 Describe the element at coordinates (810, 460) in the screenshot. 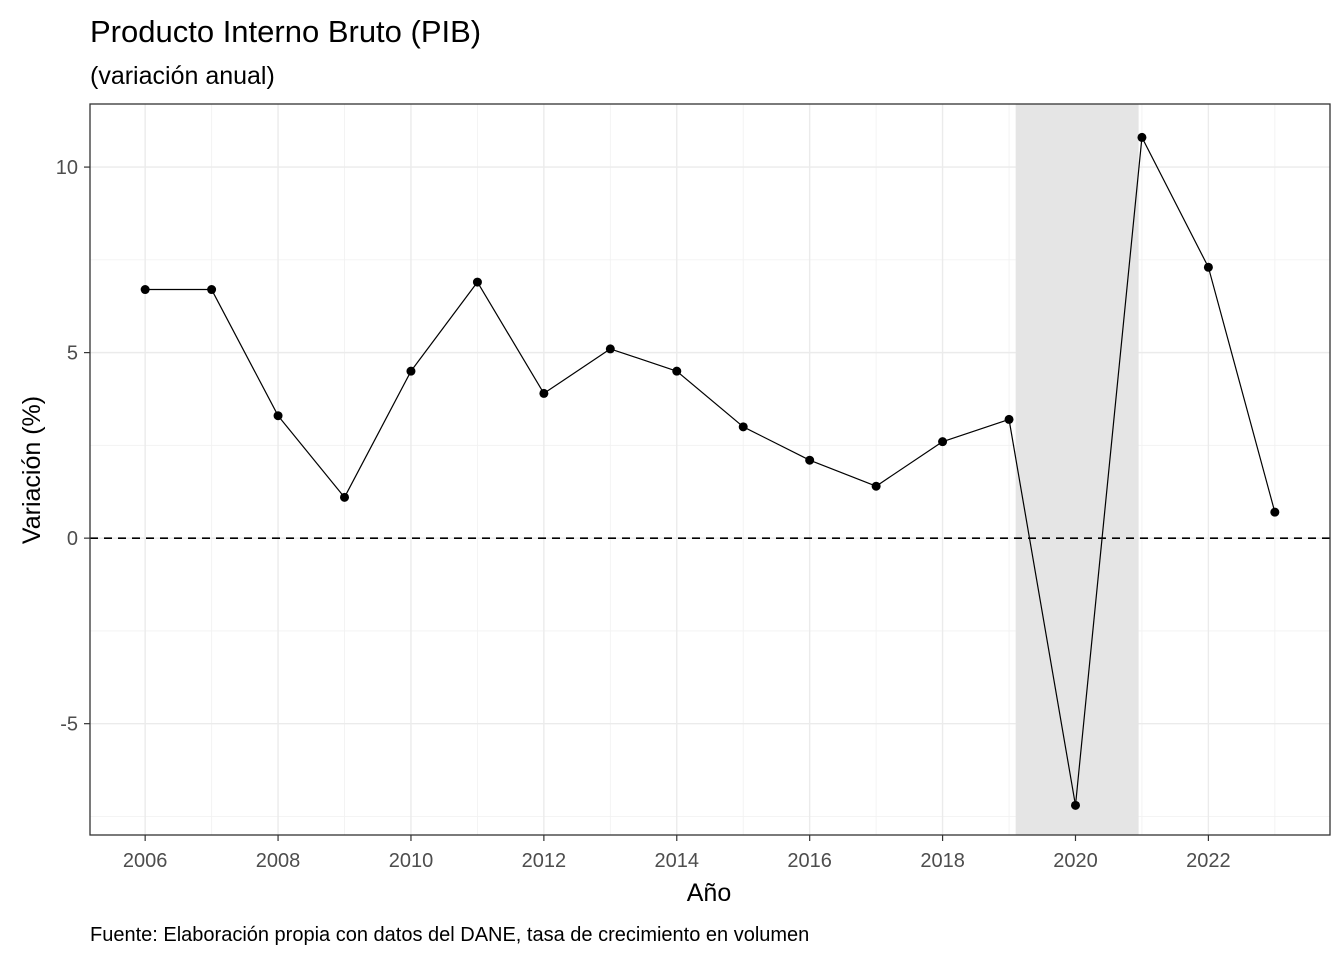

I see `data-point-2016` at that location.